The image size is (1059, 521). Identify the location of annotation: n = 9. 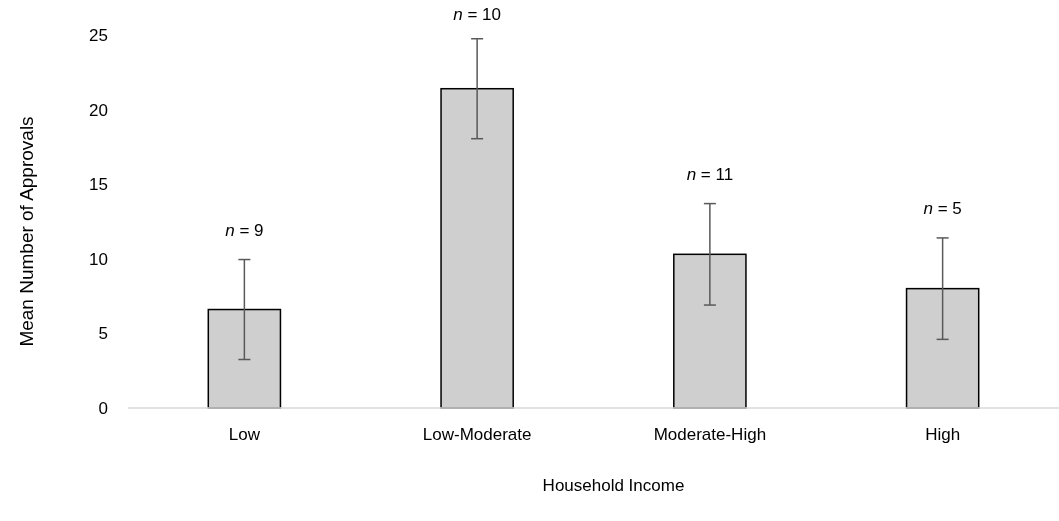
(244, 230).